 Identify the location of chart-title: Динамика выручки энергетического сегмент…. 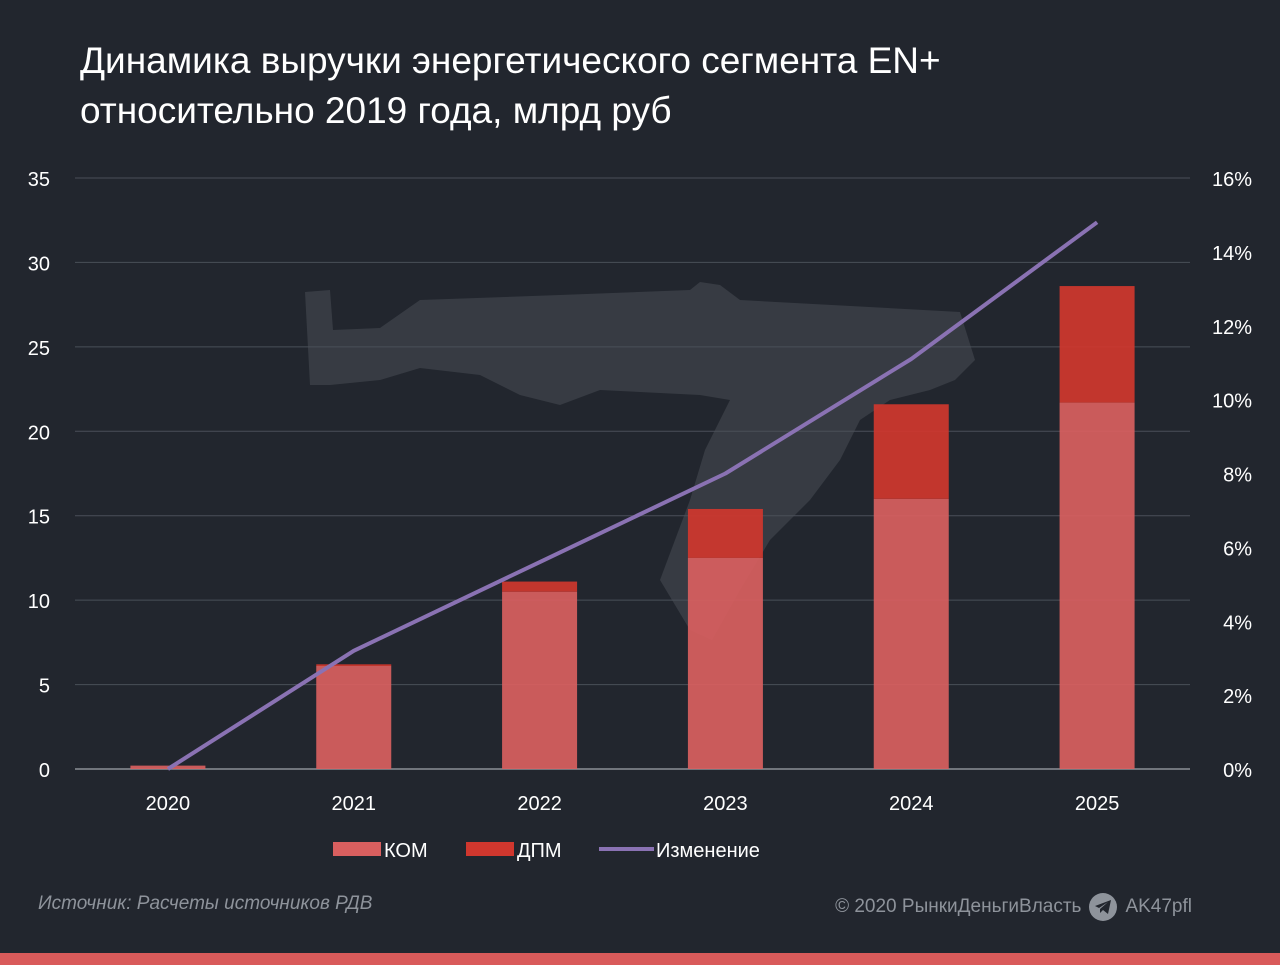
(630, 86).